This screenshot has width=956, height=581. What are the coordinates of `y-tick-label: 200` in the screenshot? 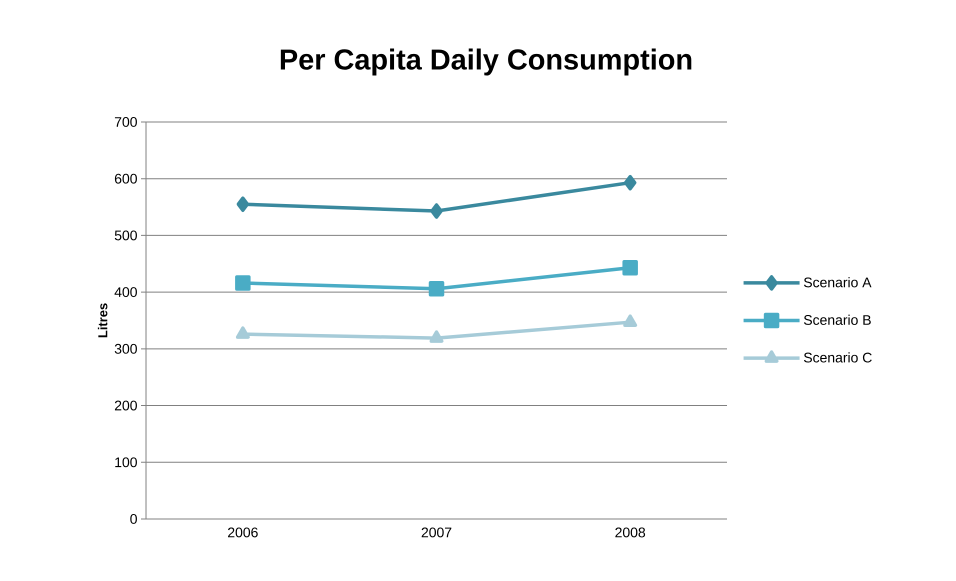 It's located at (125, 405).